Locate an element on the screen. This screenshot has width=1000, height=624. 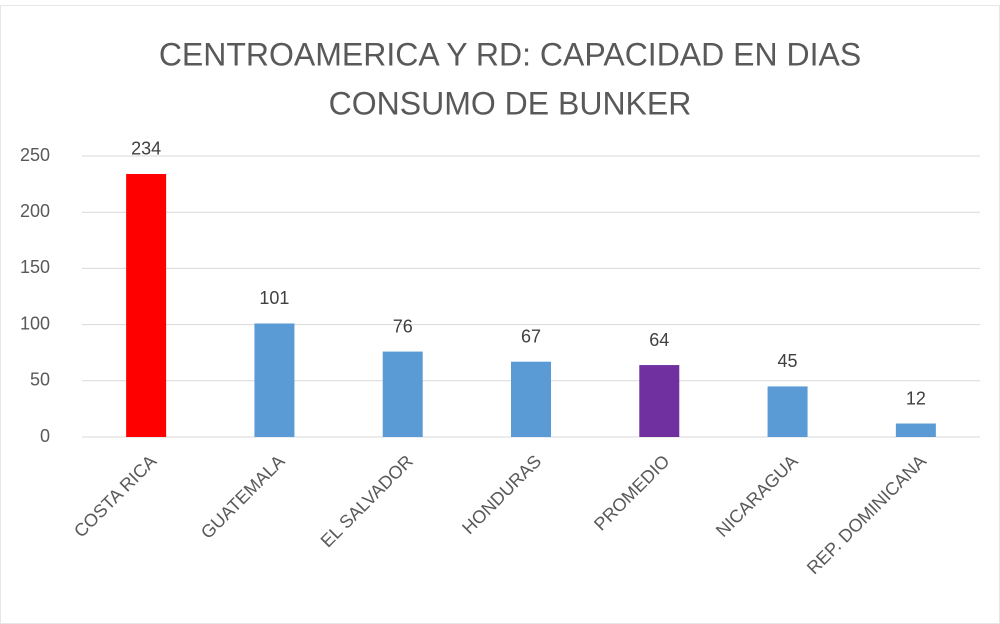
data-label: 101 is located at coordinates (274, 298).